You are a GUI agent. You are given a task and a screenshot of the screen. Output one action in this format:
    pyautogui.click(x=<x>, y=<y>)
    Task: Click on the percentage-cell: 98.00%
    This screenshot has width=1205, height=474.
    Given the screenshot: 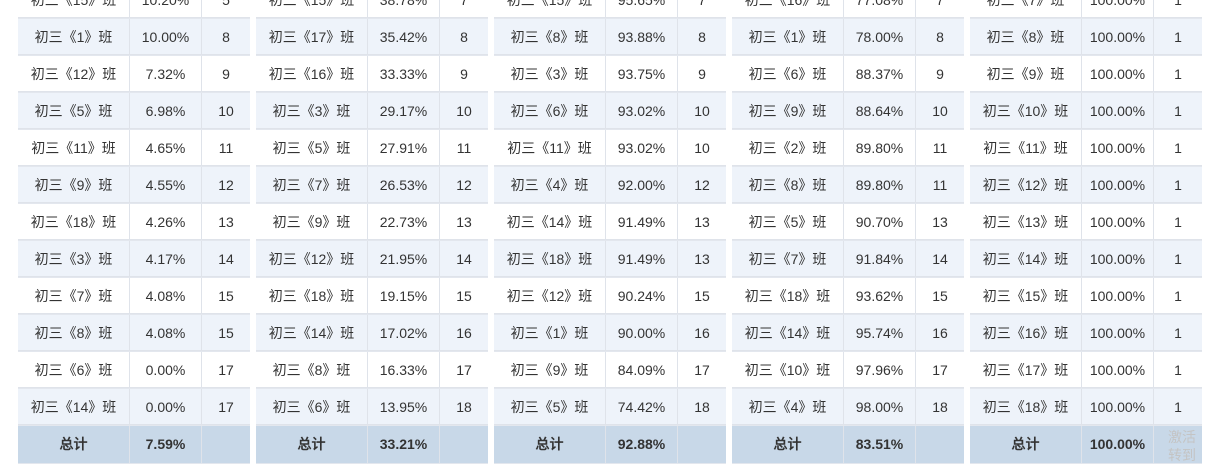 What is the action you would take?
    pyautogui.click(x=880, y=407)
    